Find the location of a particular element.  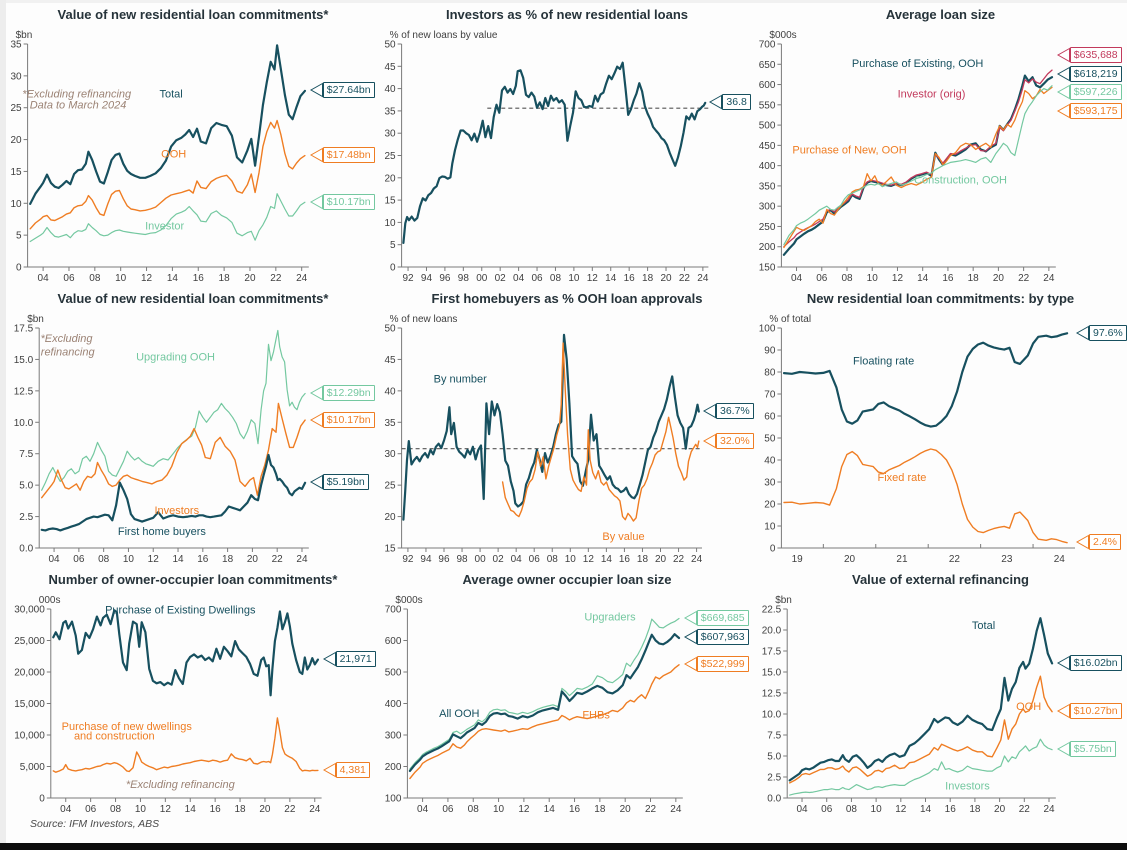

chart-title: Value of external refinancing is located at coordinates (940, 579).